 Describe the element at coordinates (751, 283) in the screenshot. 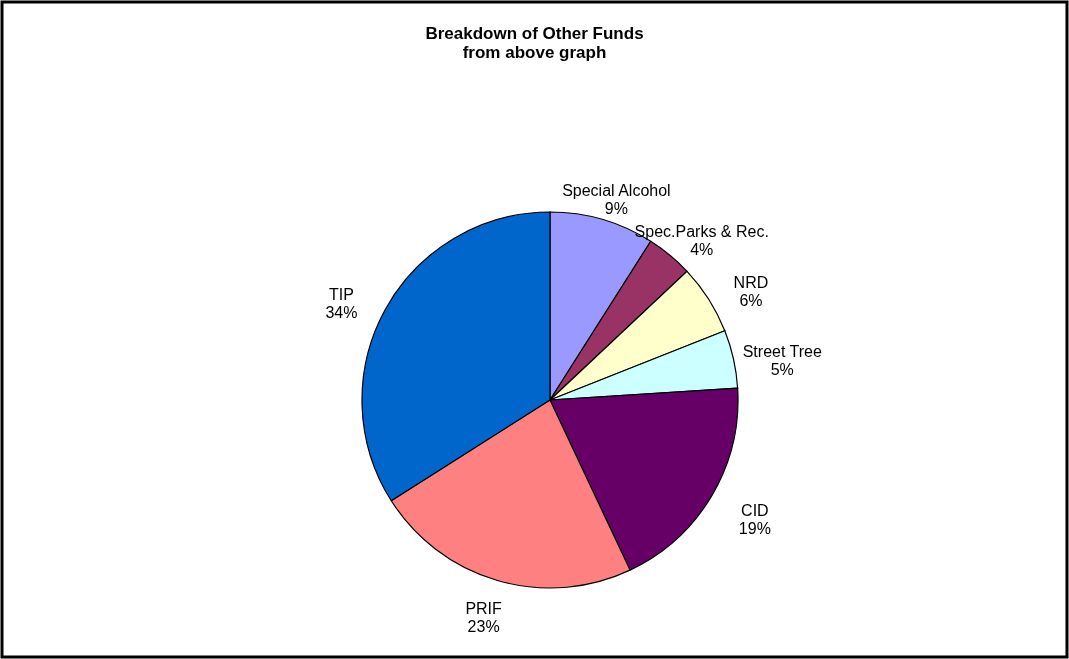

I see `slice-label: NRD` at that location.